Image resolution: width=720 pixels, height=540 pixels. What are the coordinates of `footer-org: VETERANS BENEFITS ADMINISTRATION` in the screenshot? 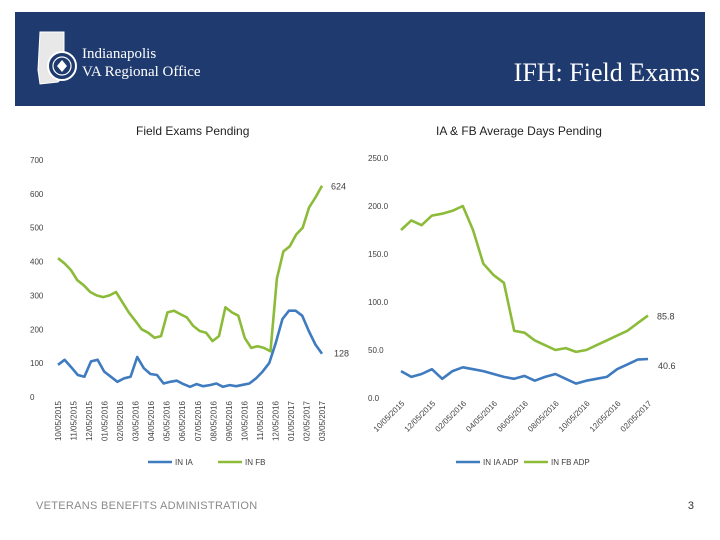 It's located at (147, 506).